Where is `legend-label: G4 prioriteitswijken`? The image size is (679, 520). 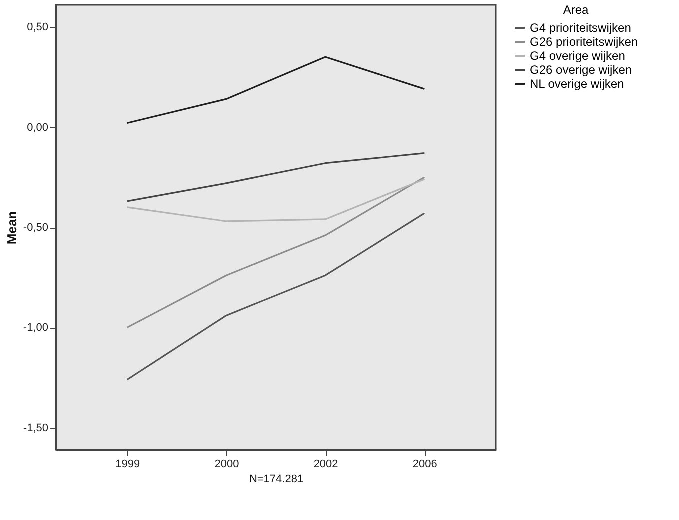
legend-label: G4 prioriteitswijken is located at coordinates (581, 28).